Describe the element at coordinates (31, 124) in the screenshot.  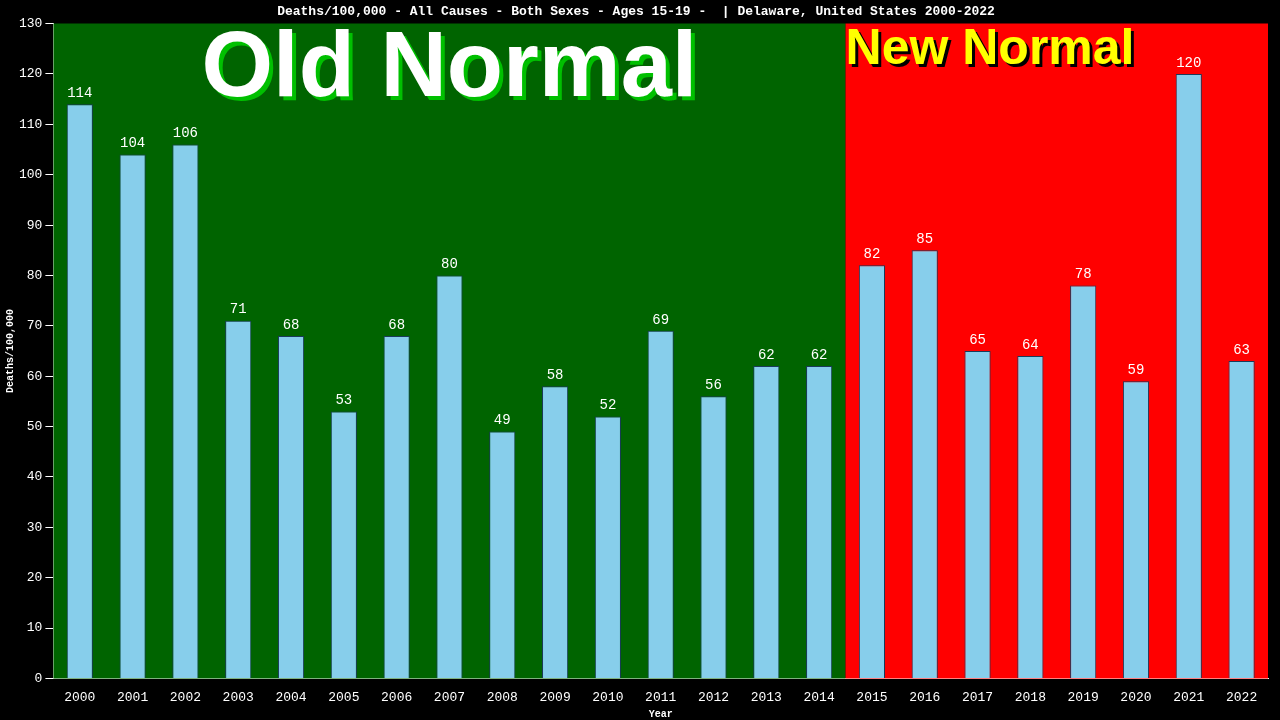
I see `y-tick-label: 110` at that location.